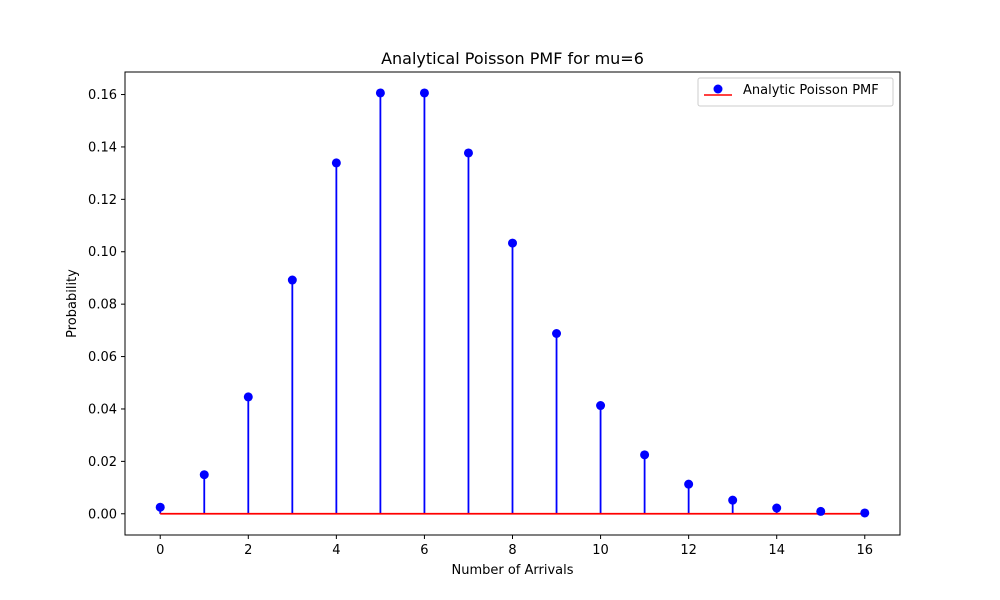 The height and width of the screenshot is (600, 1000). I want to click on y-ticks: 0.00 0.02 0.04 0.06 0.08 0.10 0.12 0.14 0.16, so click(106, 305).